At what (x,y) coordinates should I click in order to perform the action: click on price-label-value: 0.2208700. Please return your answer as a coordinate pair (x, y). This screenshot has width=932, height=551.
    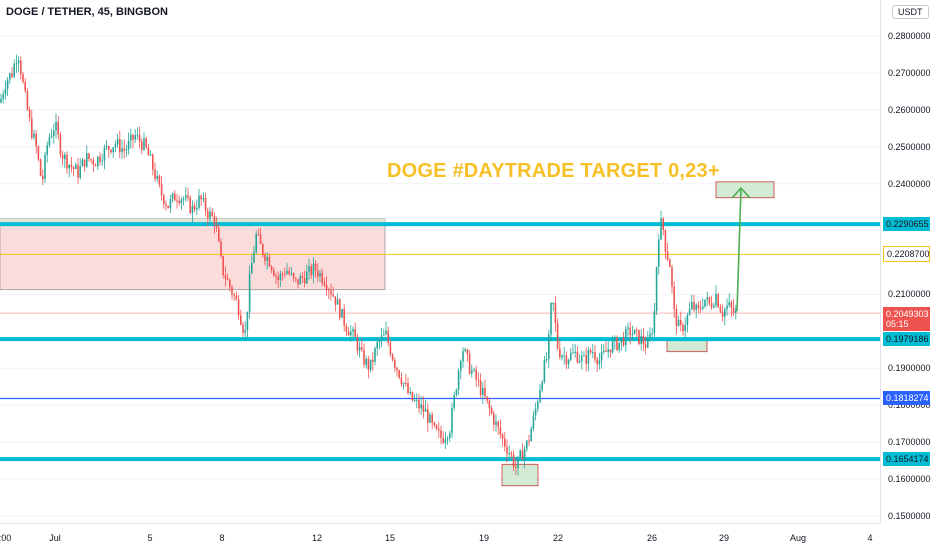
    Looking at the image, I should click on (908, 254).